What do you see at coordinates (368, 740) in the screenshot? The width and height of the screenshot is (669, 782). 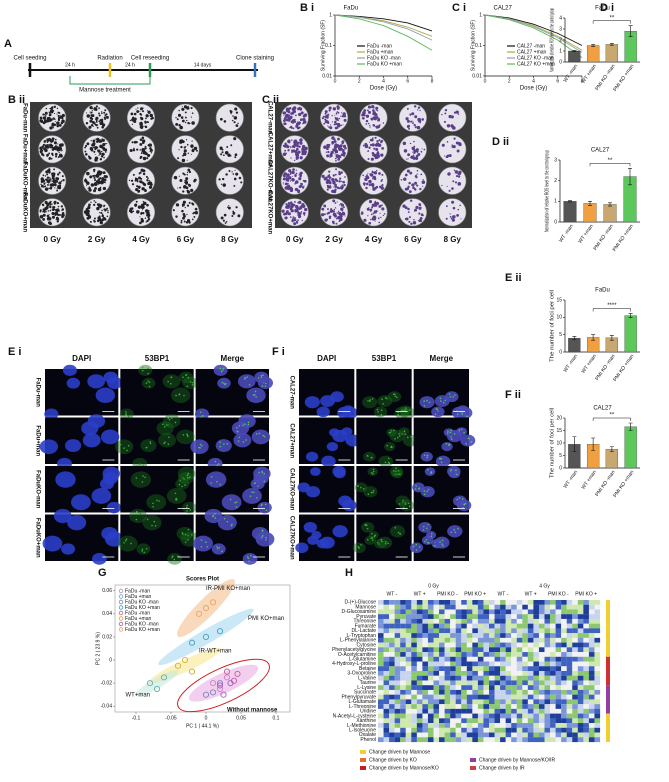 I see `metabolite-label: Phenol` at bounding box center [368, 740].